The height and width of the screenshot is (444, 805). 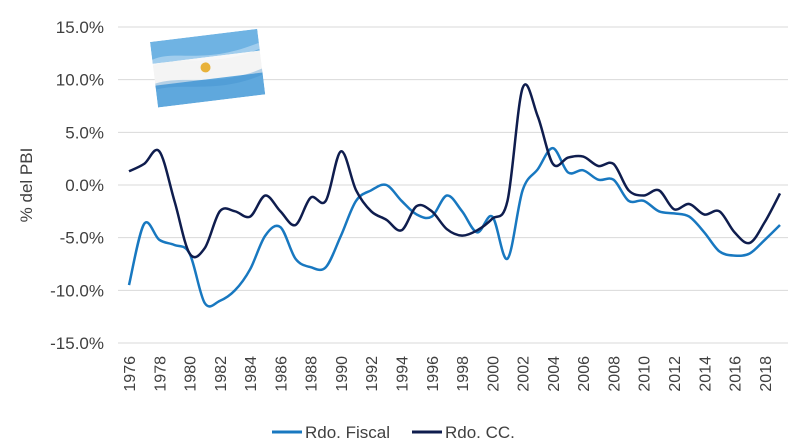 What do you see at coordinates (191, 374) in the screenshot?
I see `x-tick-label: 1980` at bounding box center [191, 374].